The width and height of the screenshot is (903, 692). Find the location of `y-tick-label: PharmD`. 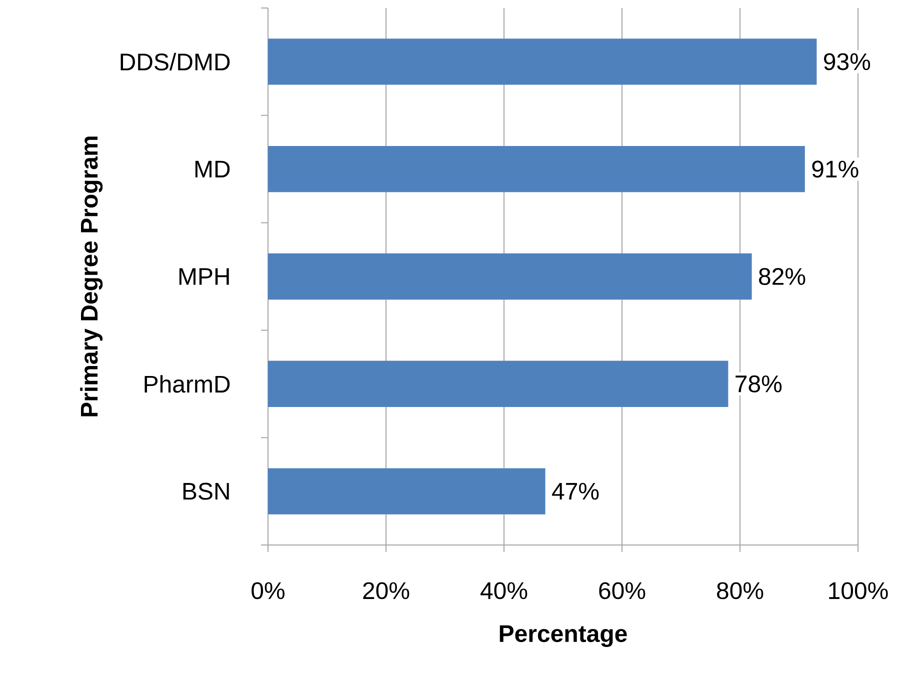

y-tick-label: PharmD is located at coordinates (187, 384).